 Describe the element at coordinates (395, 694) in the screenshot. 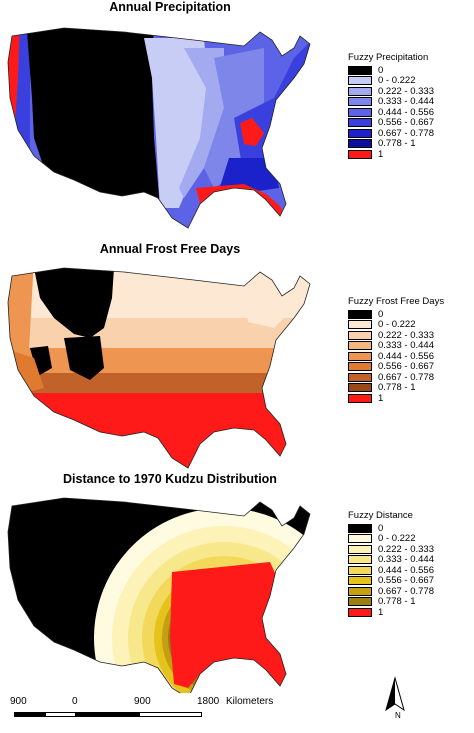

I see `north-arrow-icon` at that location.